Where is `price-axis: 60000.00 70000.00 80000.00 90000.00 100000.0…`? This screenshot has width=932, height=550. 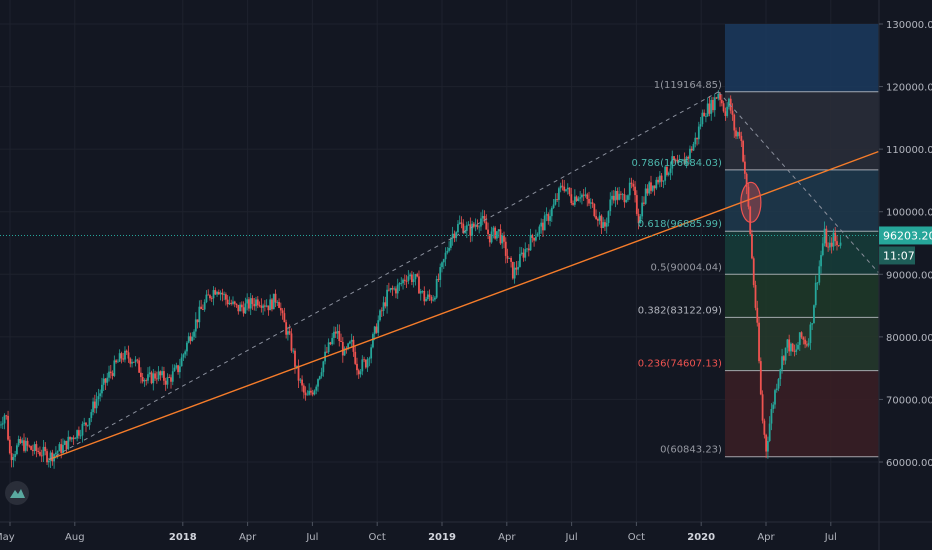 price-axis: 60000.00 70000.00 80000.00 90000.00 100000.0… is located at coordinates (905, 244).